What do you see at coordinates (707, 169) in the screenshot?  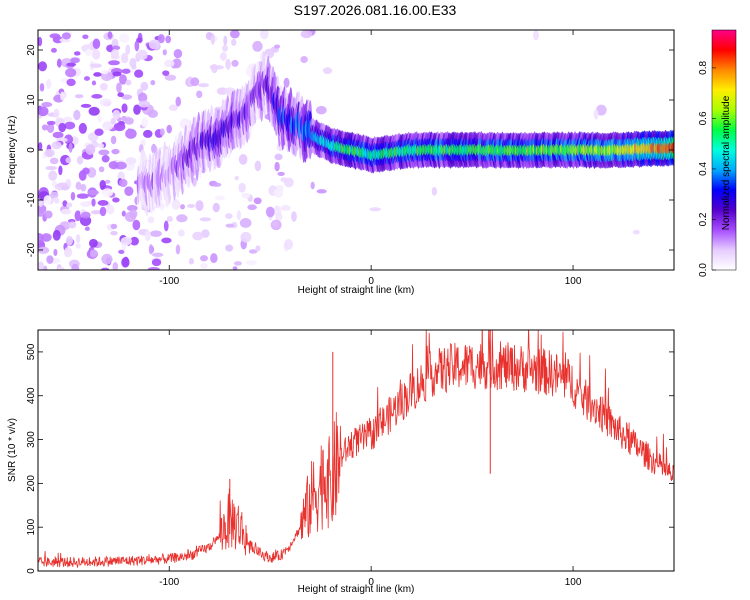 I see `colorbar-ticks: 0.0 0.2 0.4 0.6 0.8` at bounding box center [707, 169].